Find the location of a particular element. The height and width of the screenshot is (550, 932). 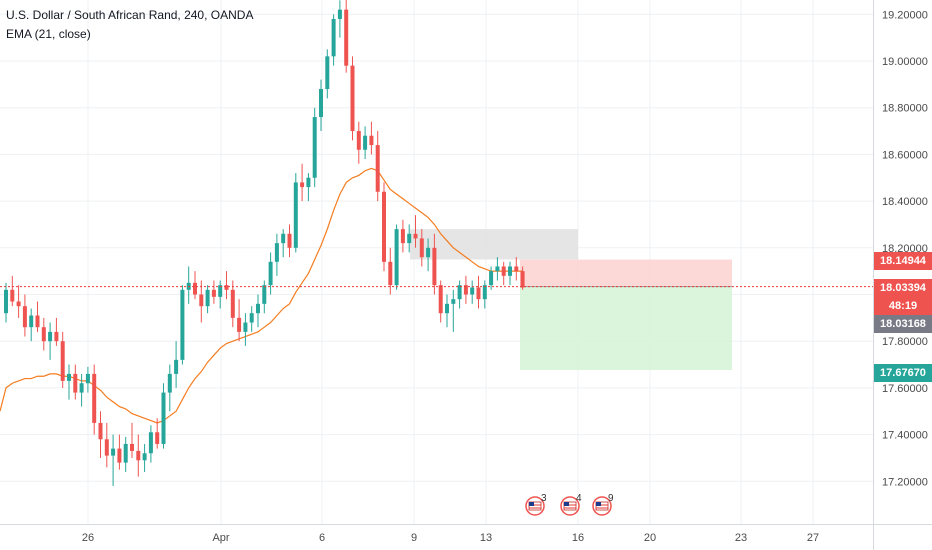

position-zones is located at coordinates (571, 299).